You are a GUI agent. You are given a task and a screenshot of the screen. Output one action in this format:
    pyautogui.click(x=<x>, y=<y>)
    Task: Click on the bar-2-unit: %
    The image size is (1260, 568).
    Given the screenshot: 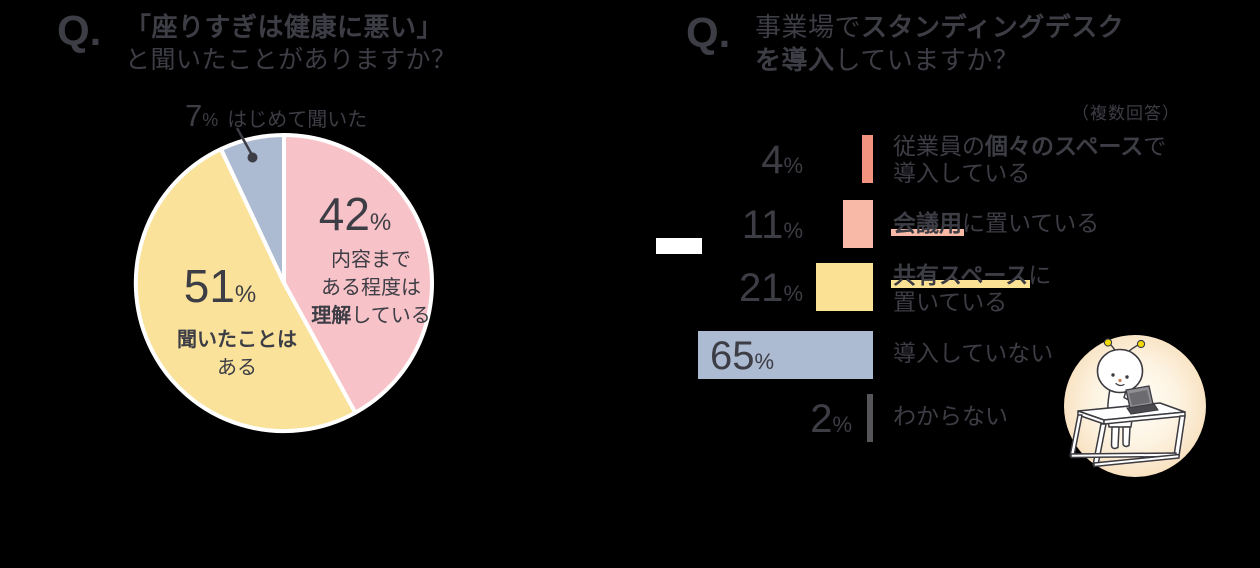 What is the action you would take?
    pyautogui.click(x=842, y=424)
    